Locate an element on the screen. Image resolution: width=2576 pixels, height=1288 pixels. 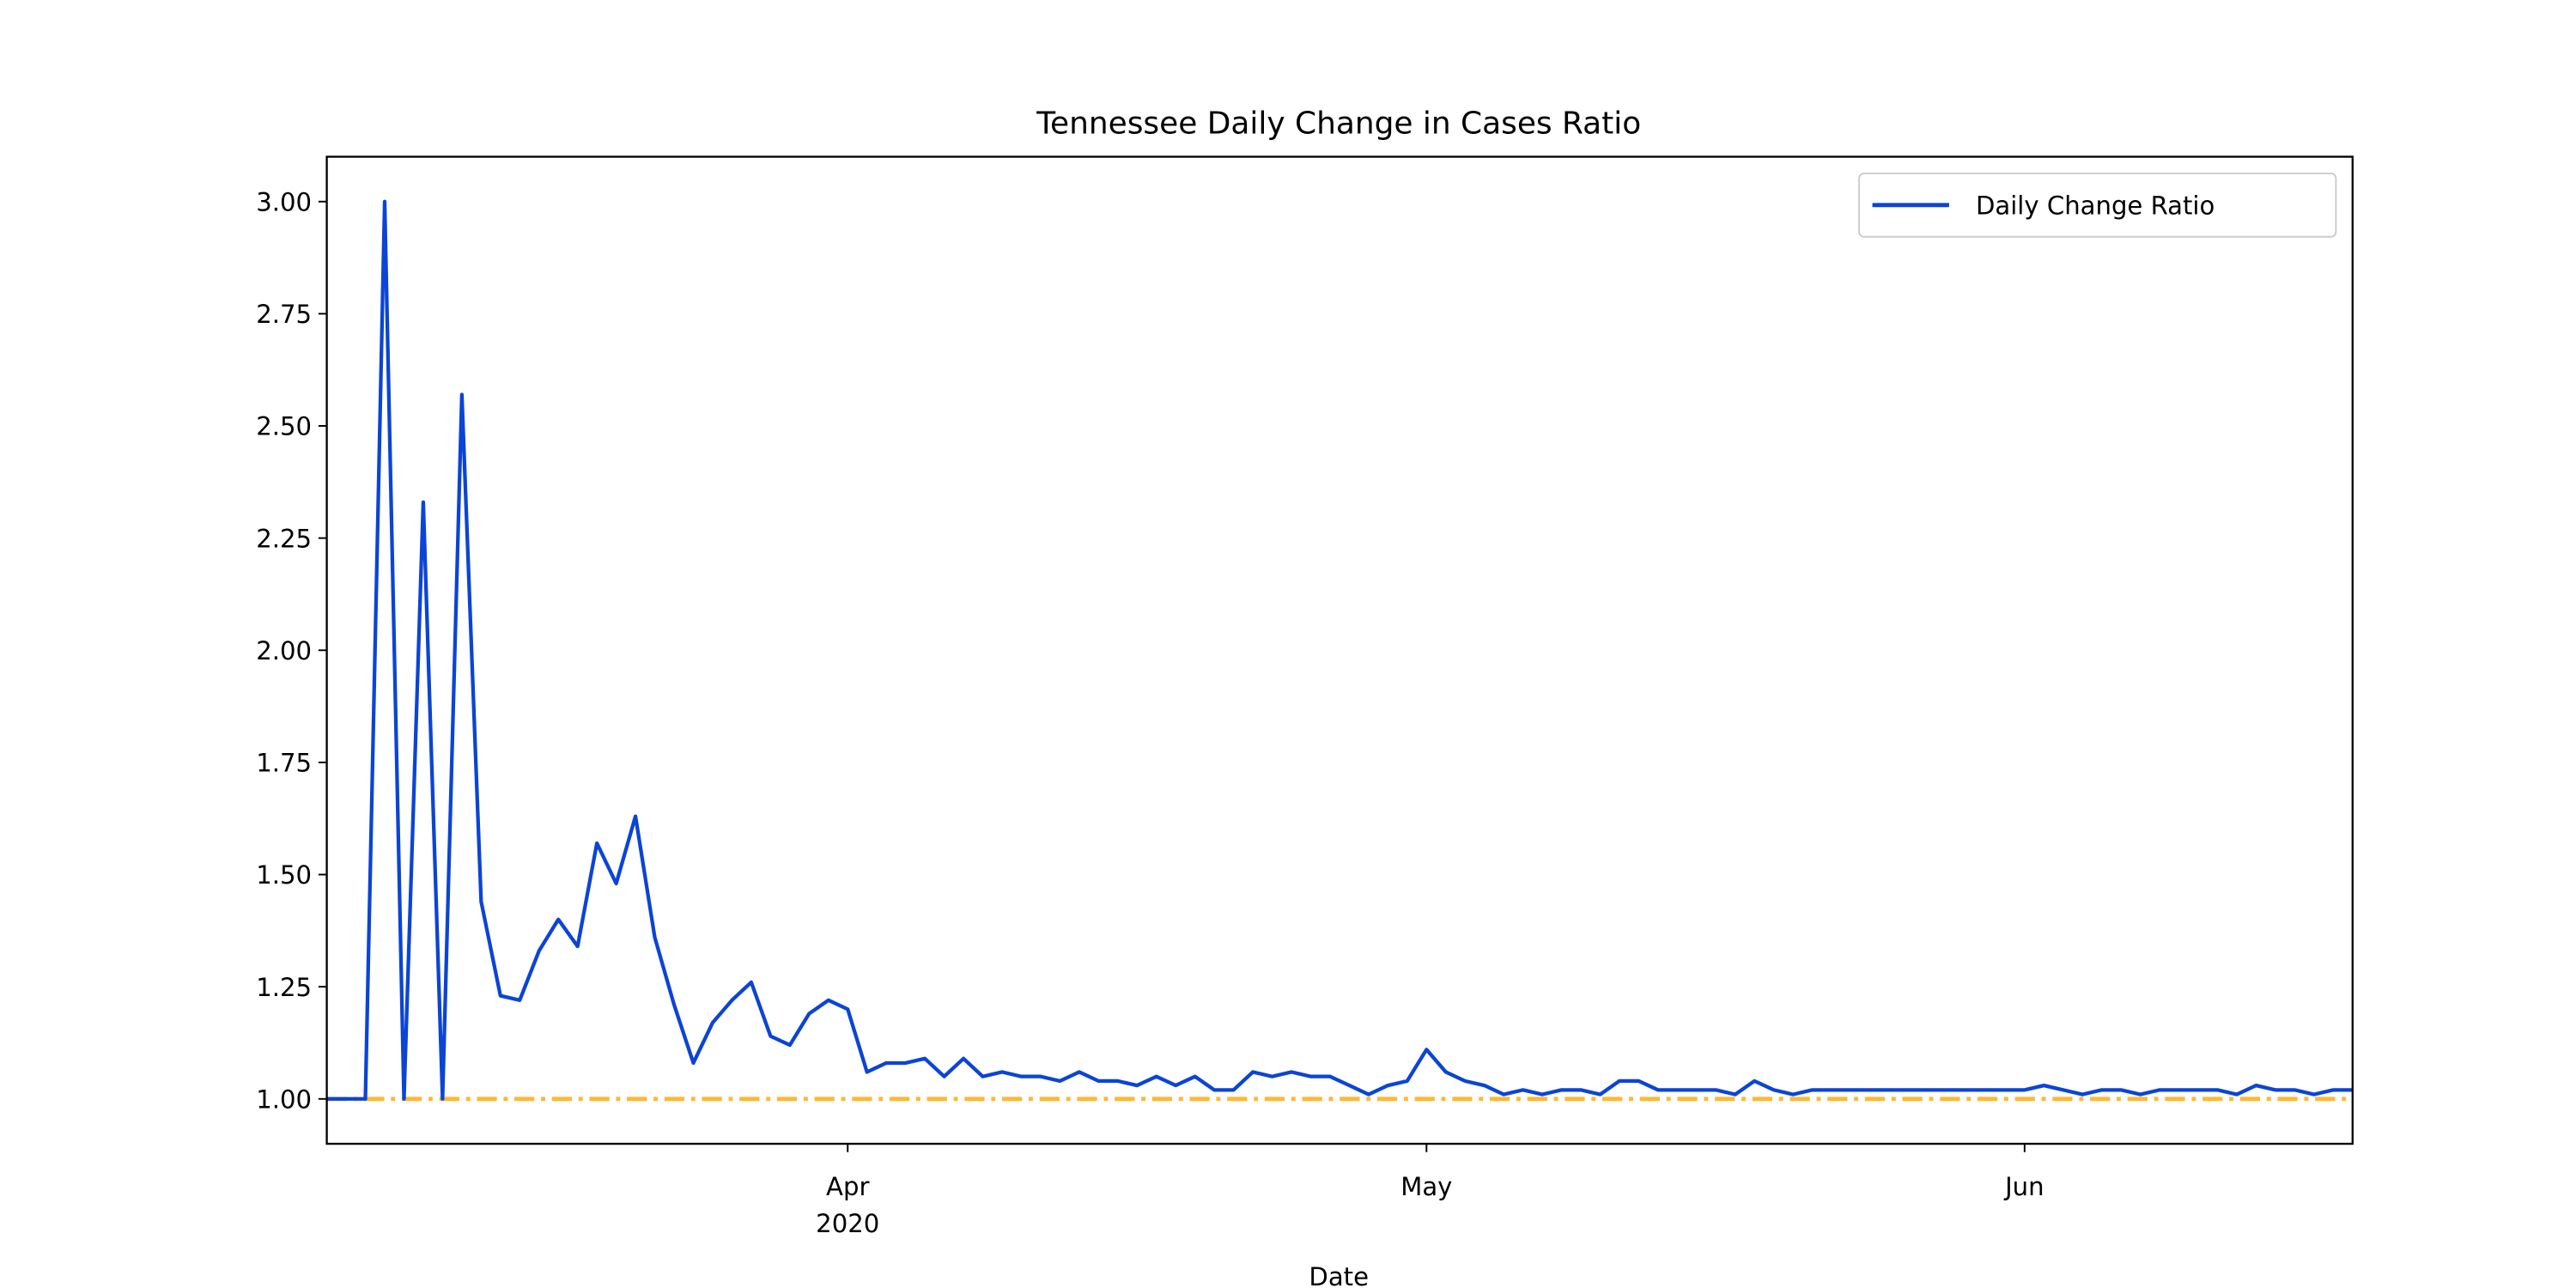
y-tick-label: 1.50 is located at coordinates (284, 875).